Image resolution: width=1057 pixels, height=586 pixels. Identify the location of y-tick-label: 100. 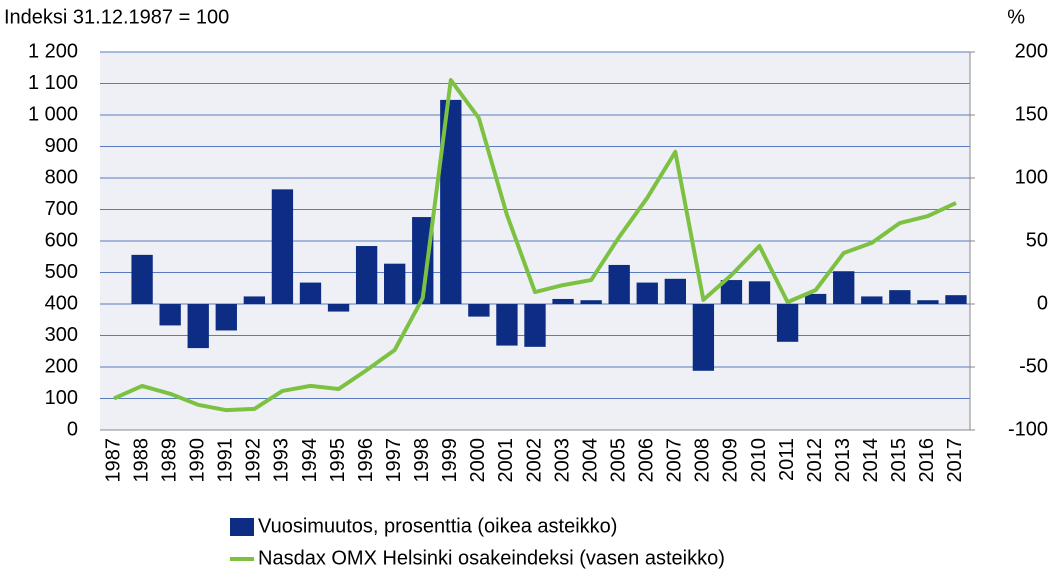
(61, 398).